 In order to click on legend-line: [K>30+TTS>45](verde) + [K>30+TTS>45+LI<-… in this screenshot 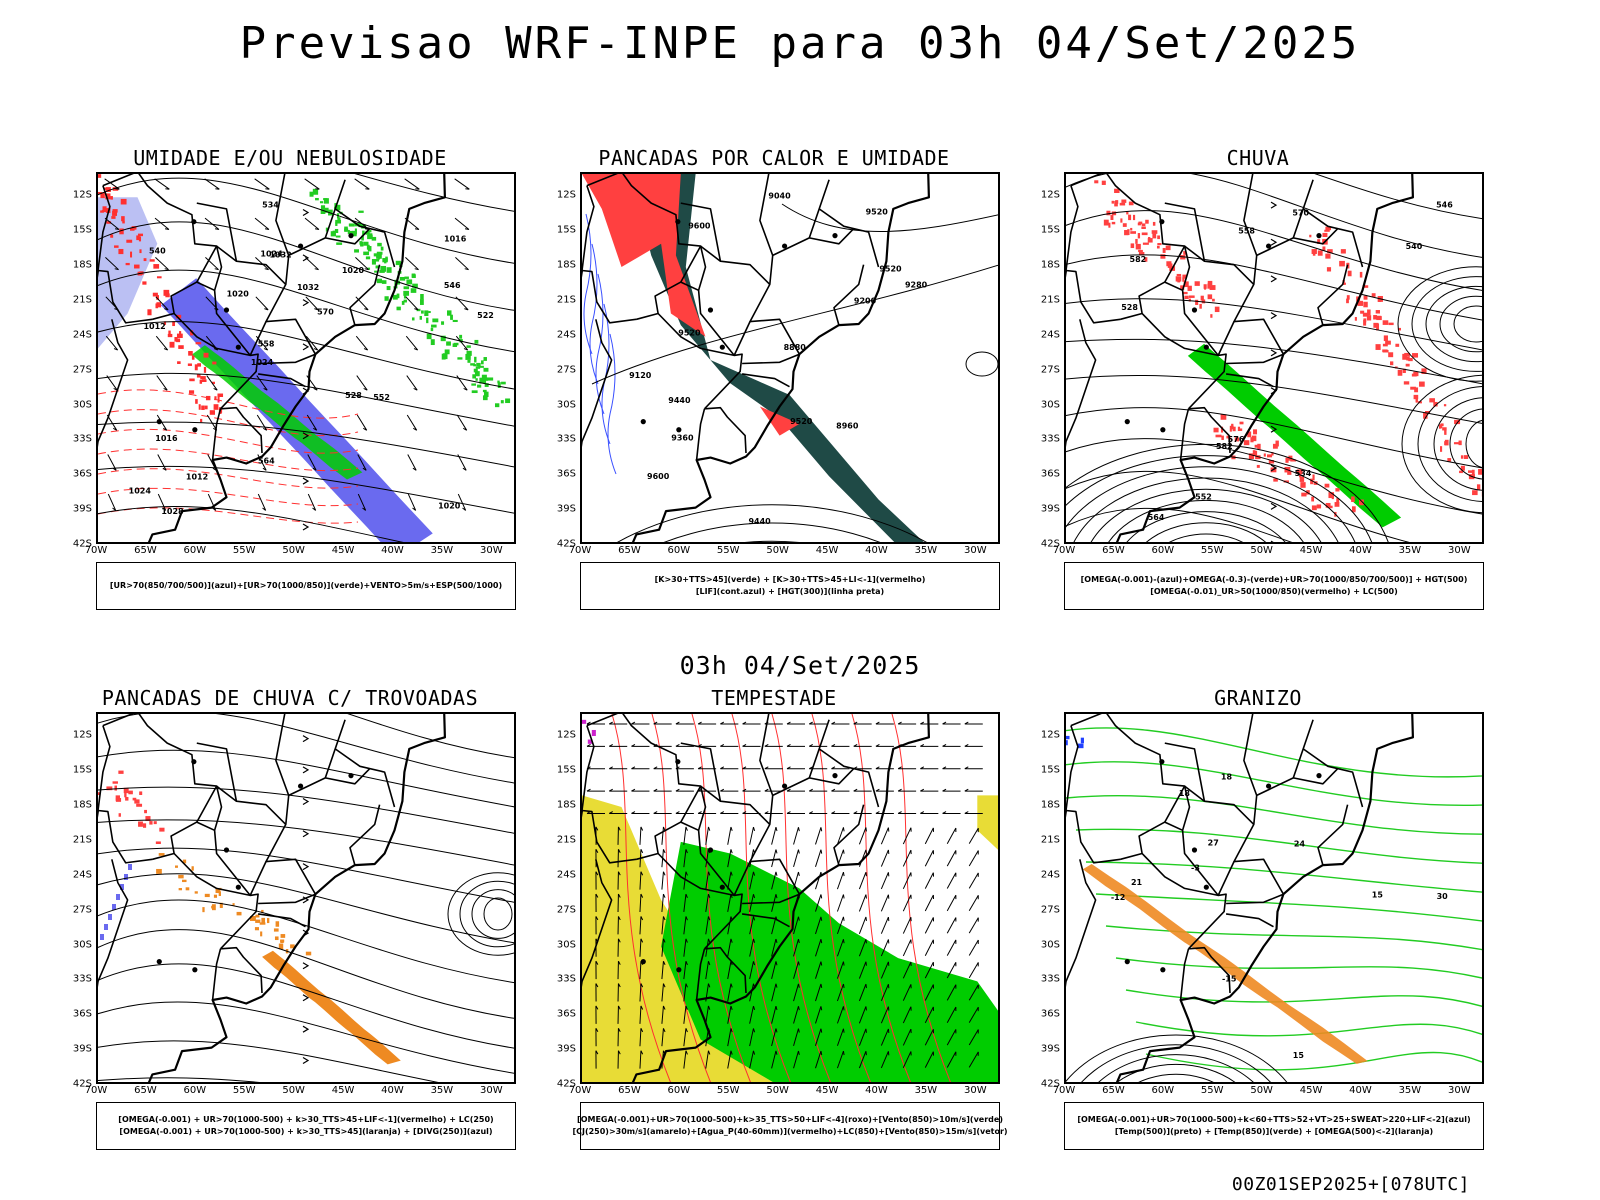, I will do `click(790, 579)`.